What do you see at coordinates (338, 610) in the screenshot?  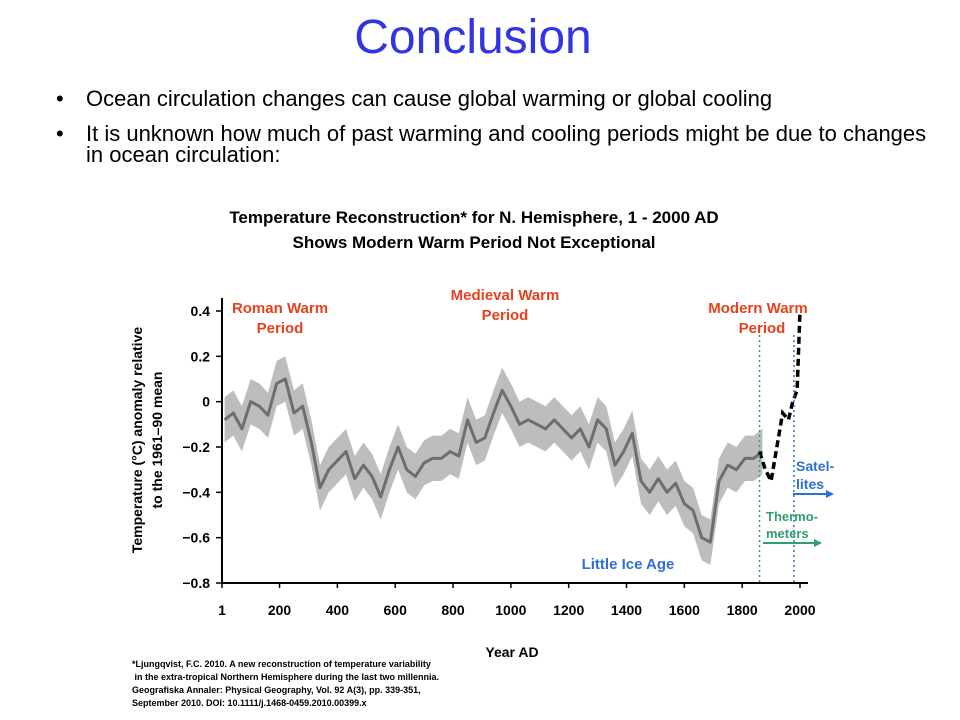 I see `x-tick-label: 400` at bounding box center [338, 610].